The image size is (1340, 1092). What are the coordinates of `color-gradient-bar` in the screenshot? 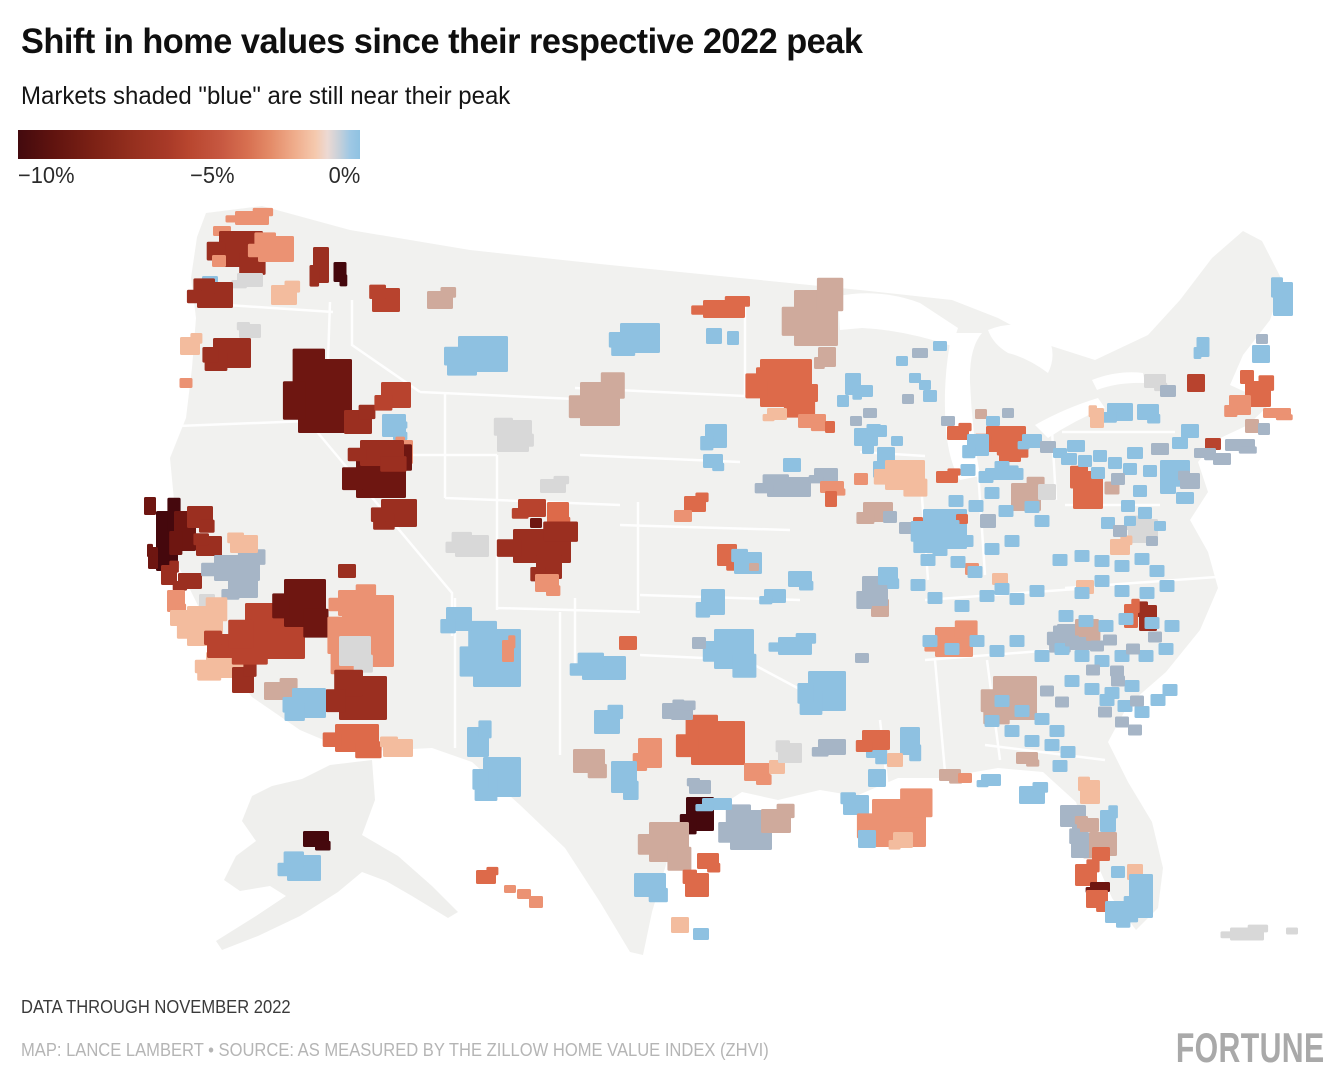 It's located at (189, 144).